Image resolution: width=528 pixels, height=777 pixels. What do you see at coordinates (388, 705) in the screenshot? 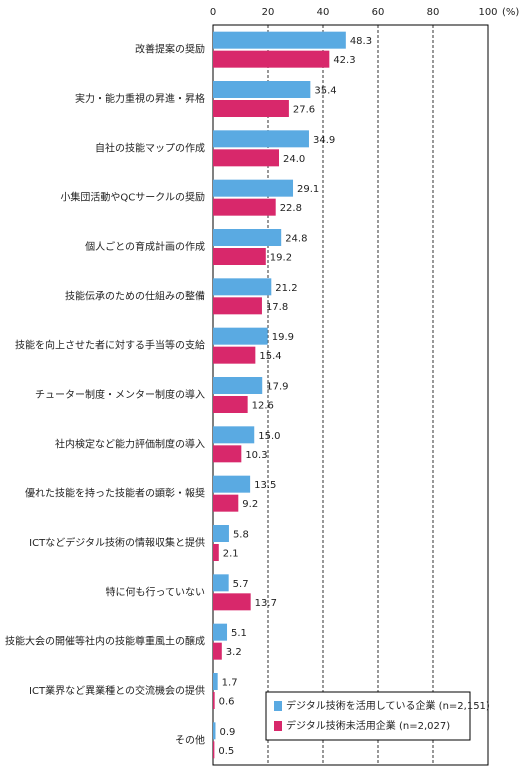
I see `legend-label: デジタル技術を活用している企業 (n=2,151)` at bounding box center [388, 705].